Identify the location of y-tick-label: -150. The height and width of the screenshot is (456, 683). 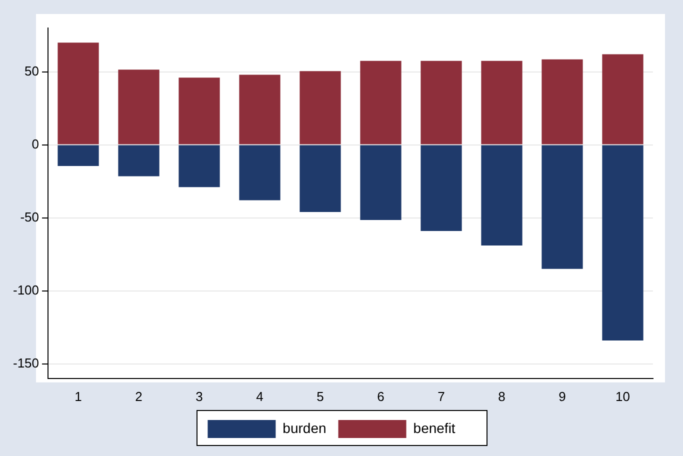
(26, 362).